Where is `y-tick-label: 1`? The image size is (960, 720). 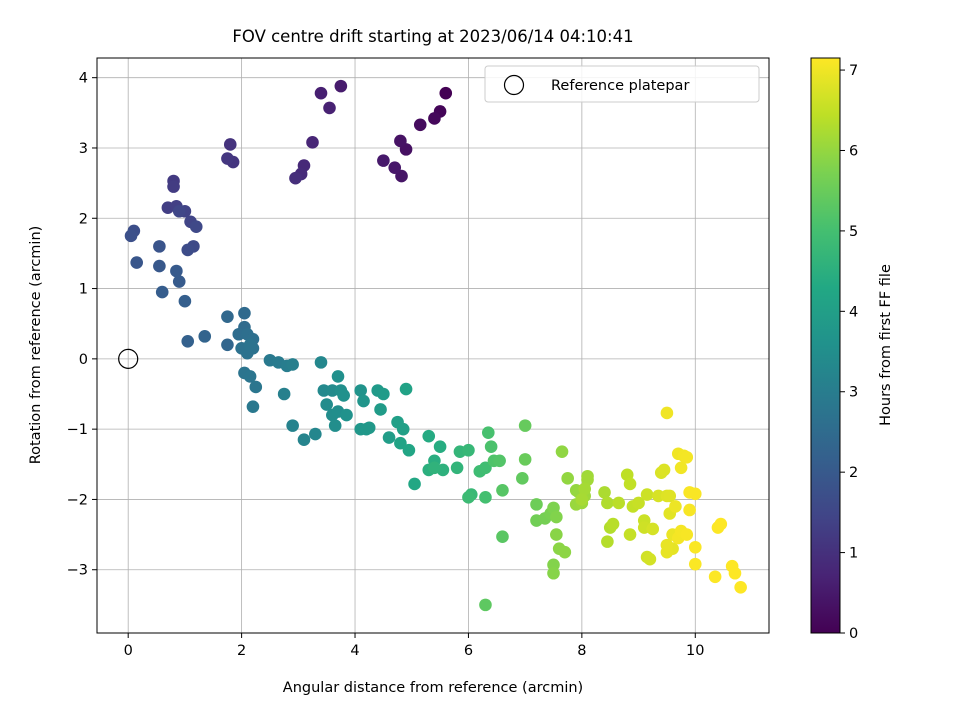
y-tick-label: 1 is located at coordinates (83, 290).